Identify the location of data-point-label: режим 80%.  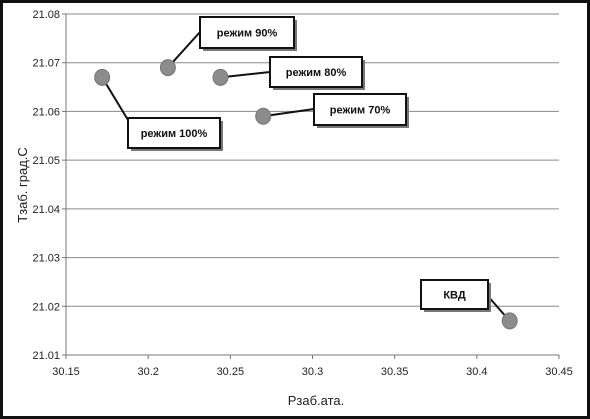
(316, 73).